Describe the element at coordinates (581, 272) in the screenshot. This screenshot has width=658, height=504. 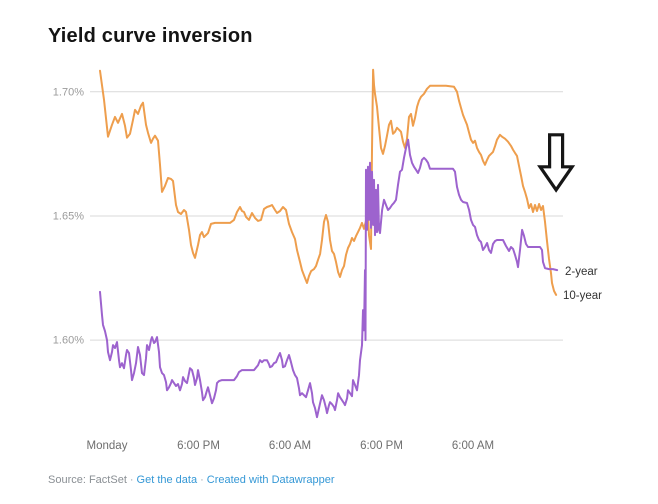
I see `series-label-2-year: 2-year` at that location.